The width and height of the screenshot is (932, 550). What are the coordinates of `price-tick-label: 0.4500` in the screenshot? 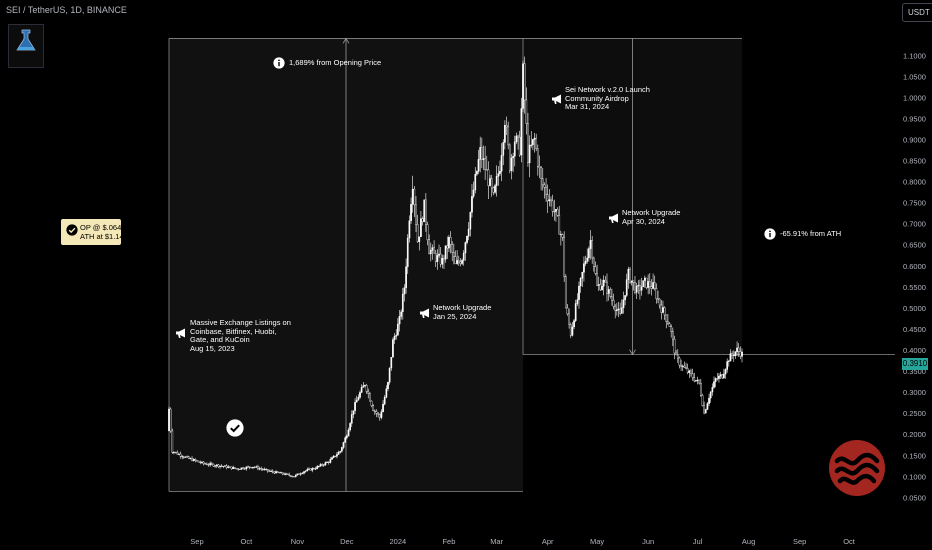 It's located at (914, 329).